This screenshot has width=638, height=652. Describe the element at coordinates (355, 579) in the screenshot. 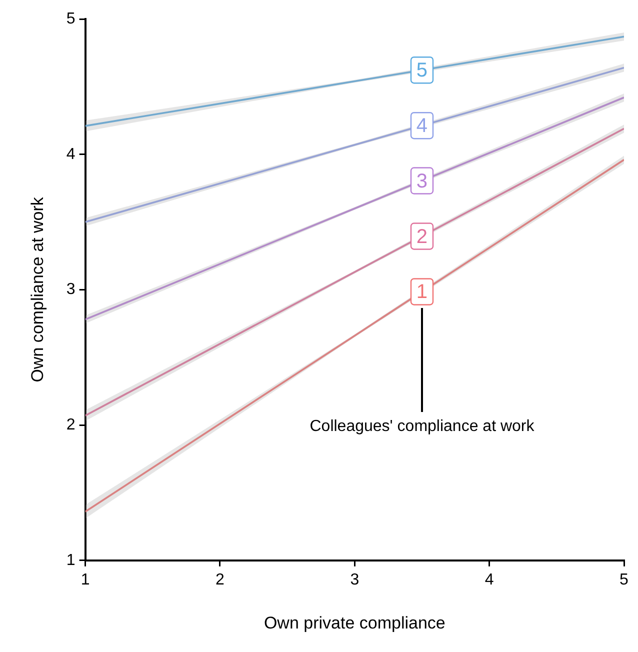

I see `x-tick-label: 3` at that location.